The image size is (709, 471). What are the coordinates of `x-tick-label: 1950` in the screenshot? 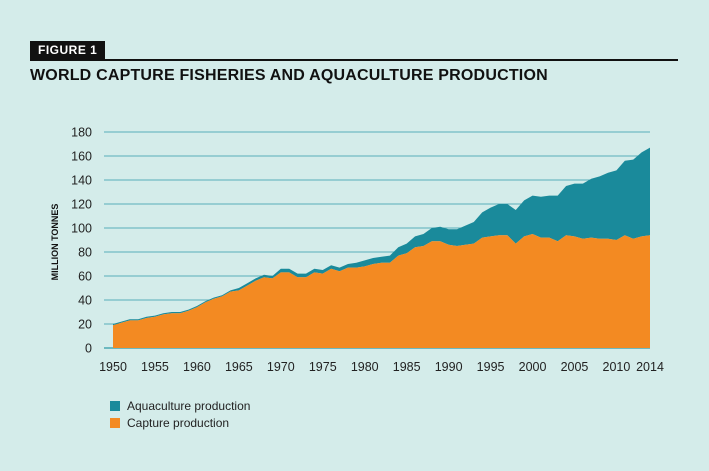 It's located at (113, 367).